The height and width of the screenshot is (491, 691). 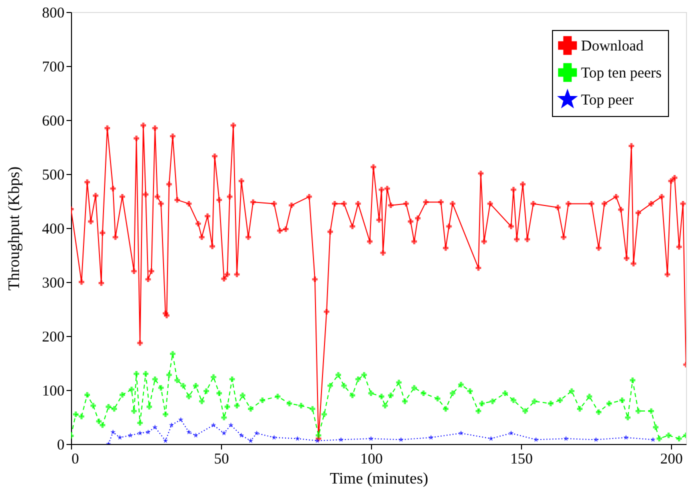 I want to click on x-tick-label: 200, so click(x=671, y=460).